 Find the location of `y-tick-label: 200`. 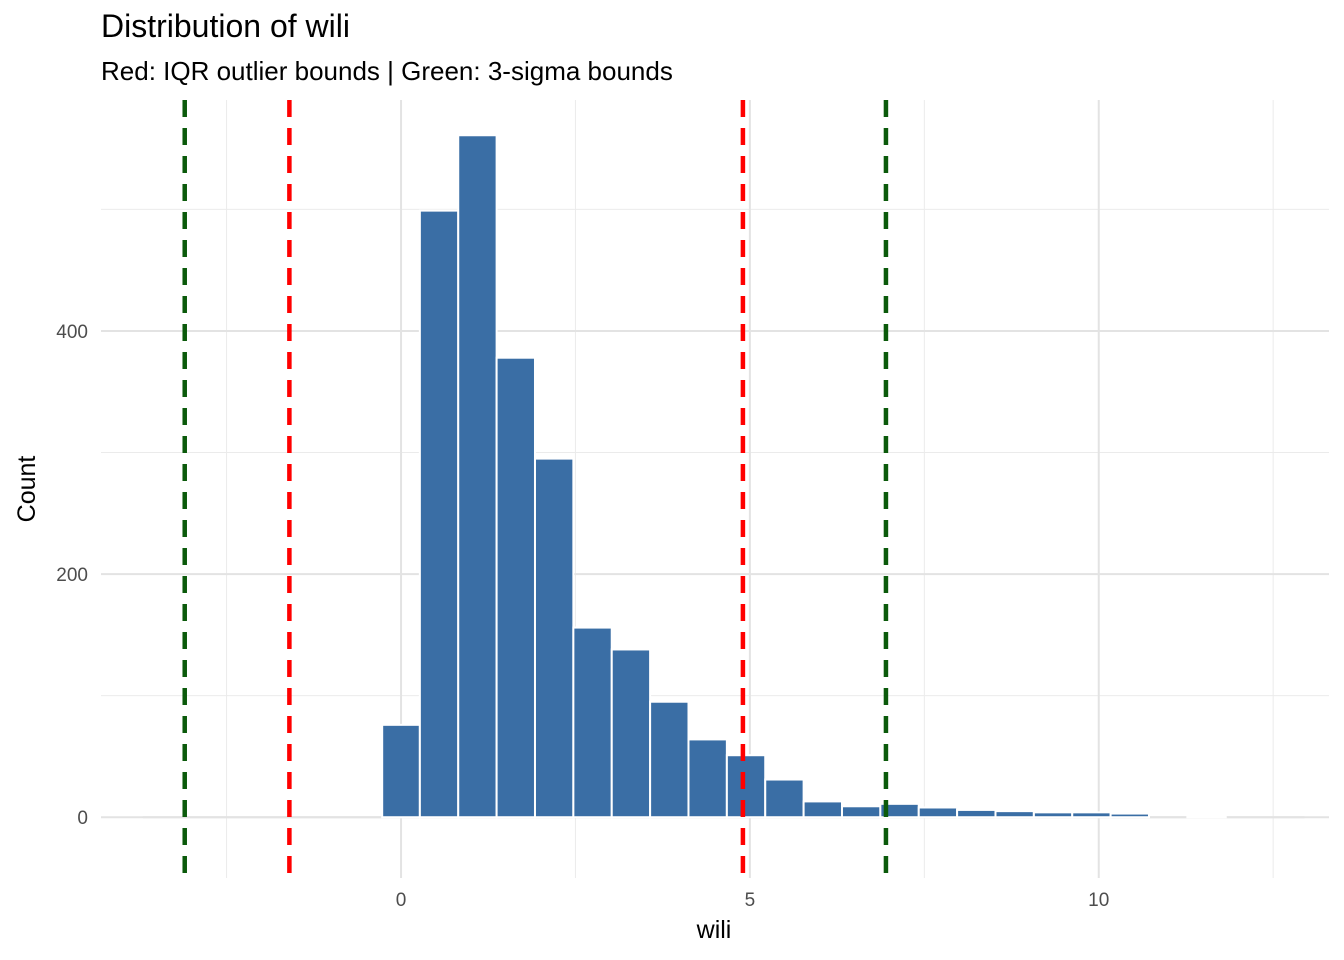

y-tick-label: 200 is located at coordinates (72, 575).